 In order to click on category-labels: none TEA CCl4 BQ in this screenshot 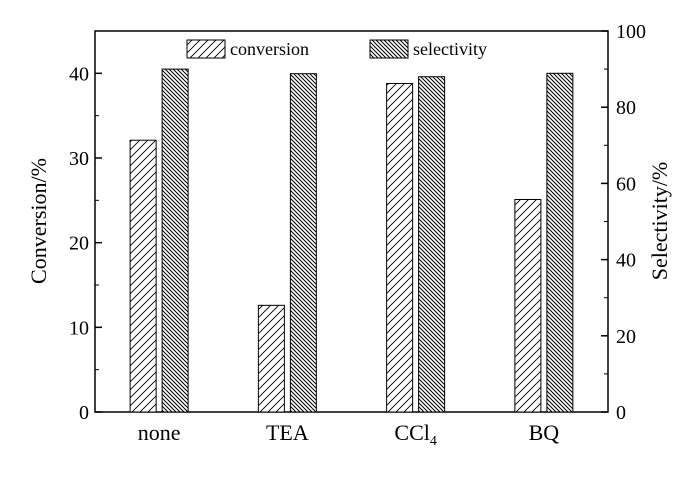, I will do `click(349, 434)`.